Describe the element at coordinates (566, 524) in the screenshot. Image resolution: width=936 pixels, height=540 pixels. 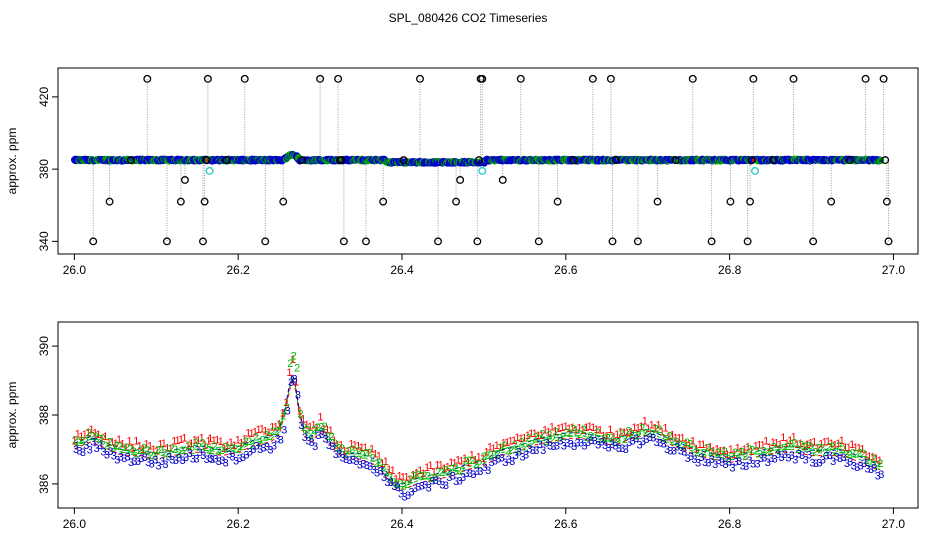
I see `x-tick-label: 26.6` at that location.